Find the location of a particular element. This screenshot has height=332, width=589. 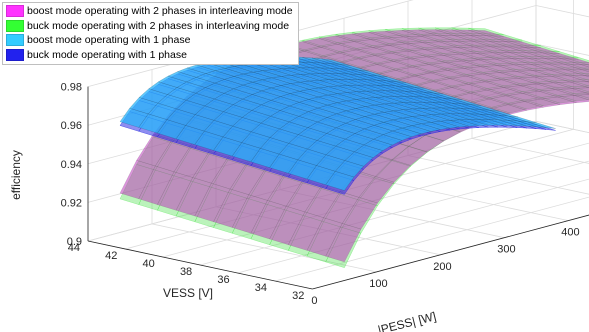

legend-label: boost mode operating with 1 phase is located at coordinates (109, 40).